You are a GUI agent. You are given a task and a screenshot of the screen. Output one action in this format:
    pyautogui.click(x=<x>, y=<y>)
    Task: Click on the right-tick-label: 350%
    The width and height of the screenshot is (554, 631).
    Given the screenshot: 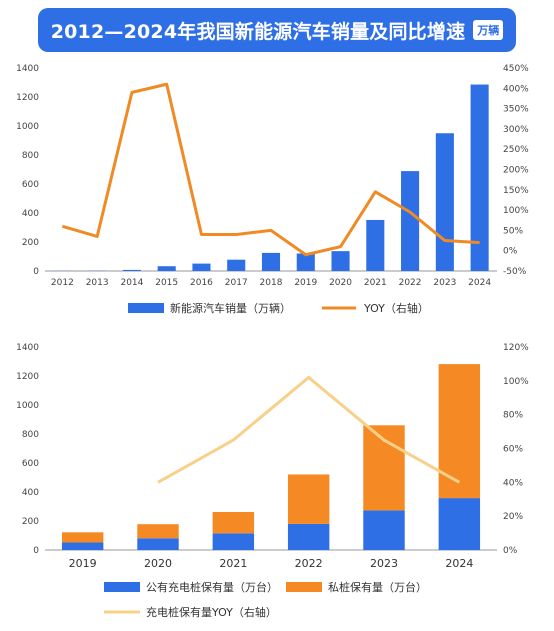 What is the action you would take?
    pyautogui.click(x=516, y=110)
    